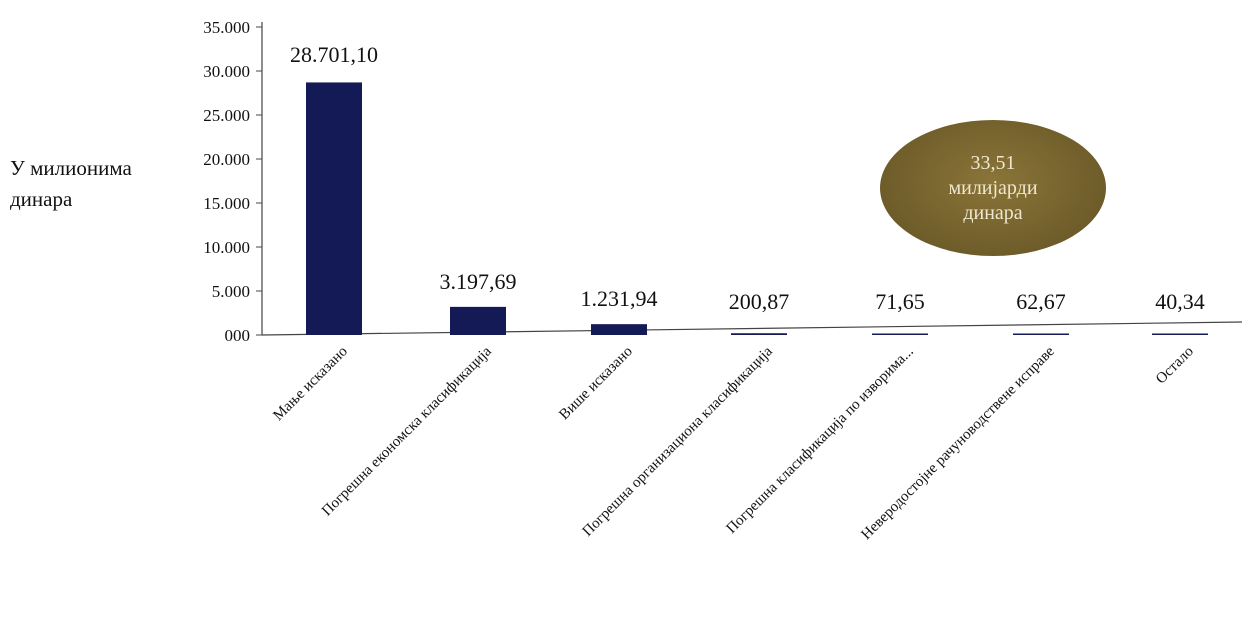  What do you see at coordinates (407, 431) in the screenshot?
I see `category-label: Погрешна економска класификација` at bounding box center [407, 431].